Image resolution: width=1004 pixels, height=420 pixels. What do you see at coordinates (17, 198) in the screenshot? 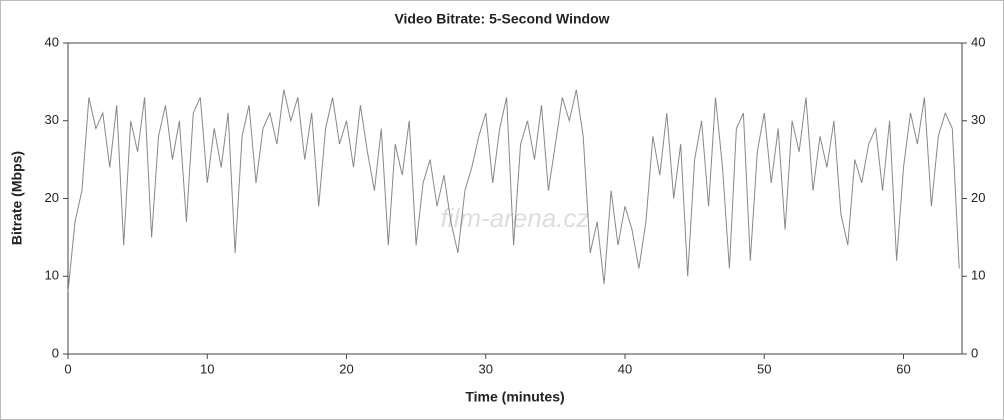
I see `y-axis-label: Bitrate (Mbps)` at bounding box center [17, 198].